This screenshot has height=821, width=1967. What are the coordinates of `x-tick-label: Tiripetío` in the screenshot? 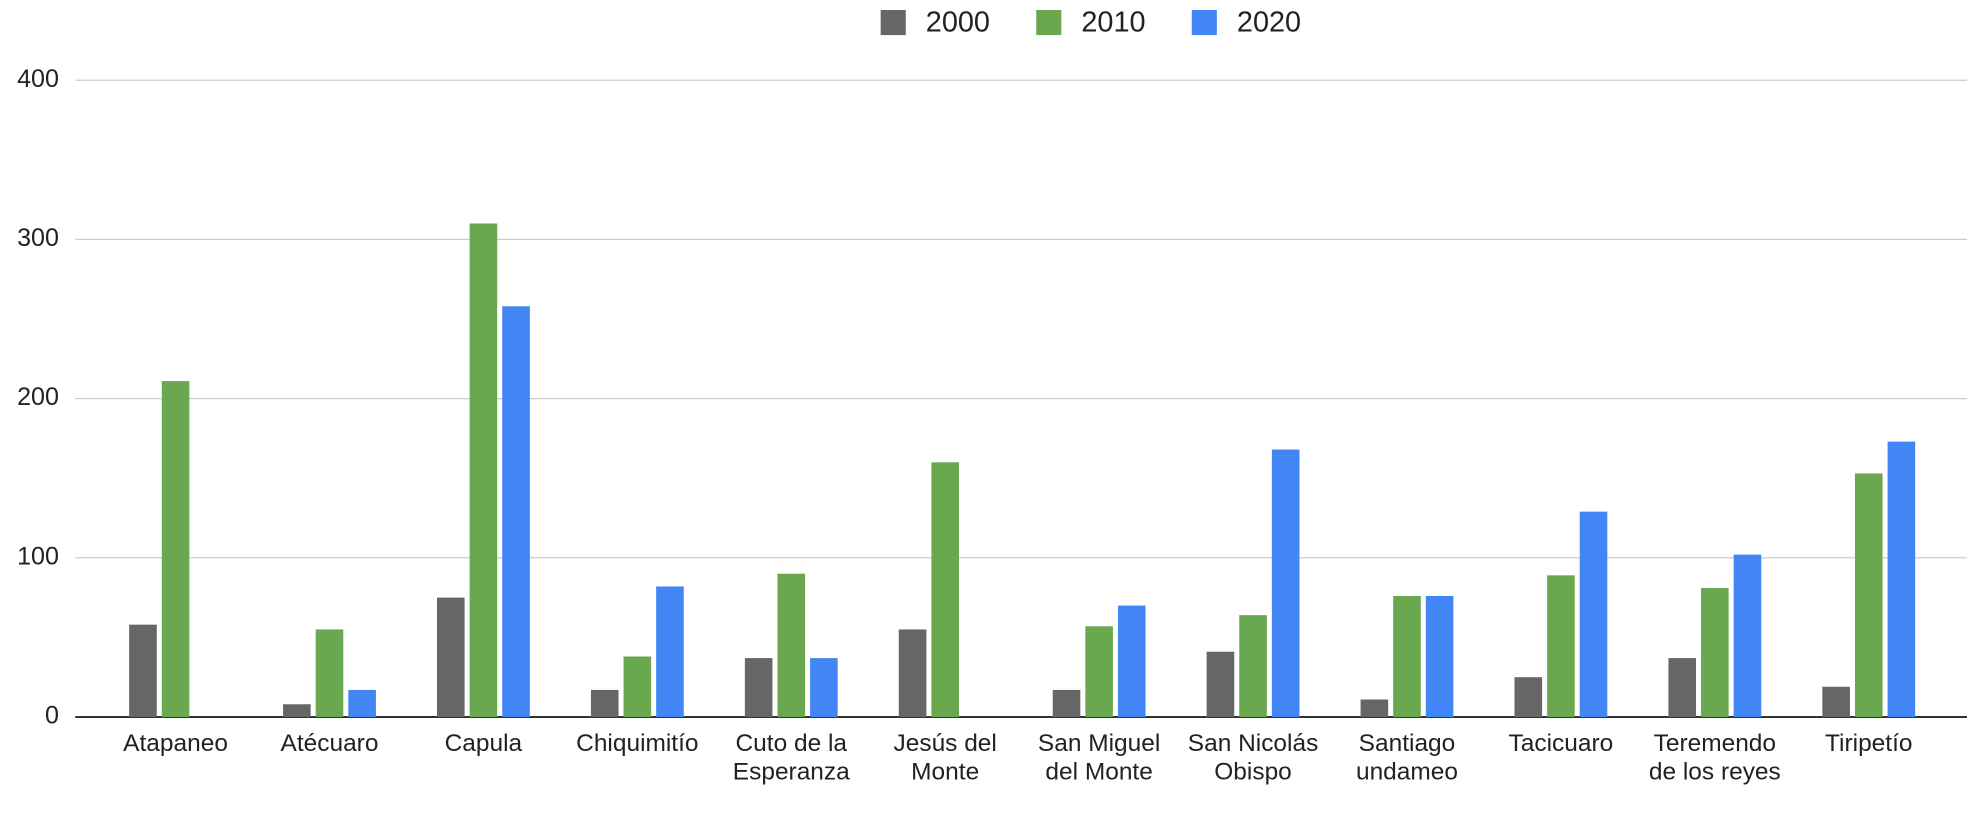 It's located at (1869, 743).